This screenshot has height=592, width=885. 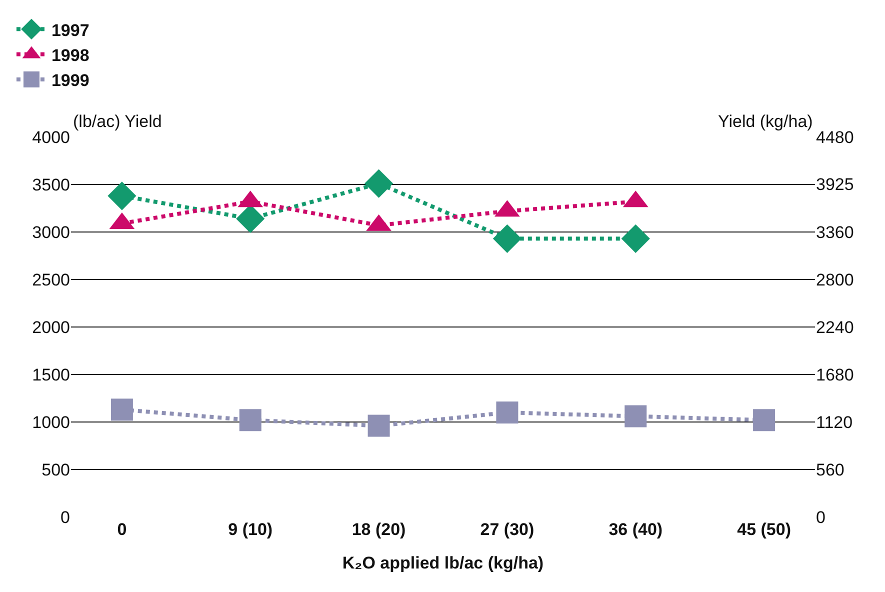 What do you see at coordinates (507, 529) in the screenshot?
I see `x-tick-label: 27 (30)` at bounding box center [507, 529].